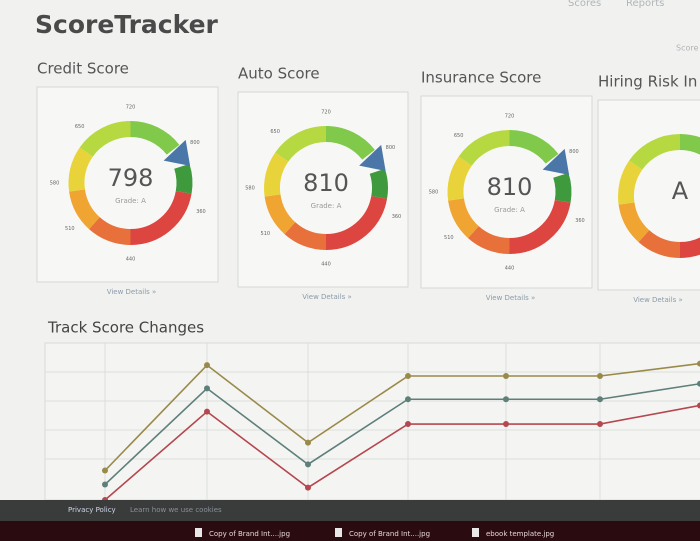 This screenshot has width=700, height=541. I want to click on taskbar, so click(350, 531).